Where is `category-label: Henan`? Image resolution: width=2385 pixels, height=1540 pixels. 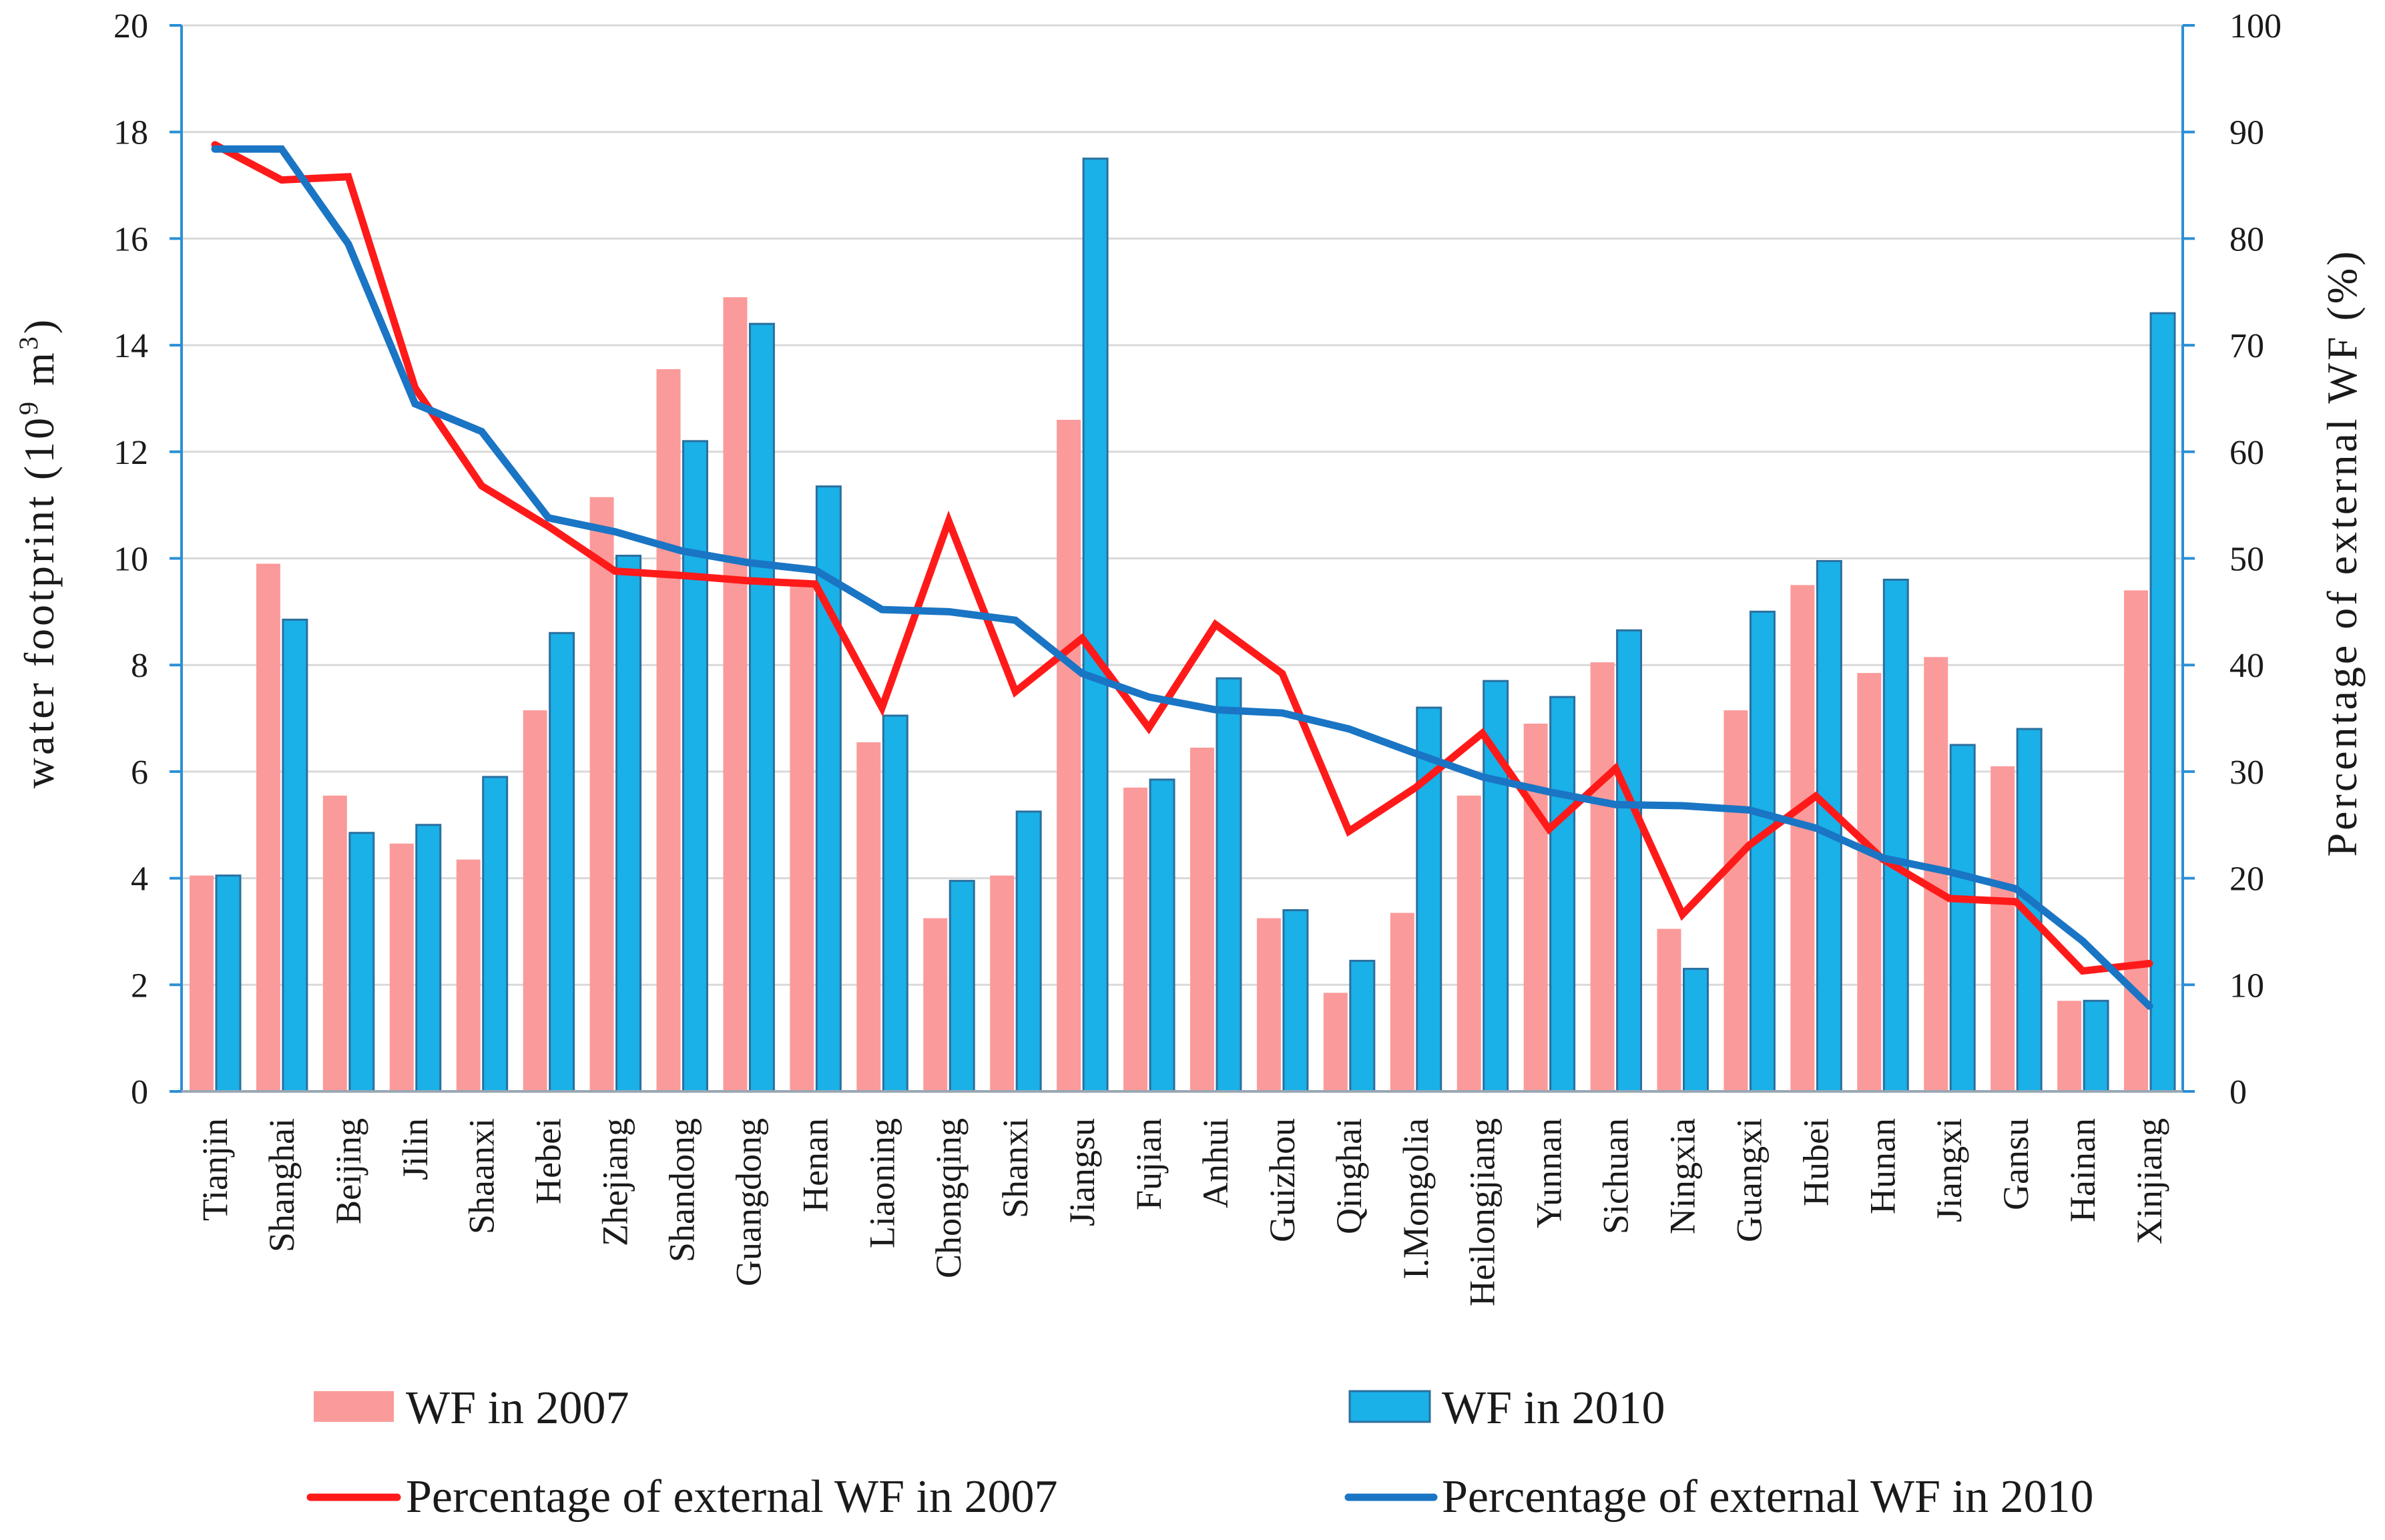 category-label: Henan is located at coordinates (815, 1165).